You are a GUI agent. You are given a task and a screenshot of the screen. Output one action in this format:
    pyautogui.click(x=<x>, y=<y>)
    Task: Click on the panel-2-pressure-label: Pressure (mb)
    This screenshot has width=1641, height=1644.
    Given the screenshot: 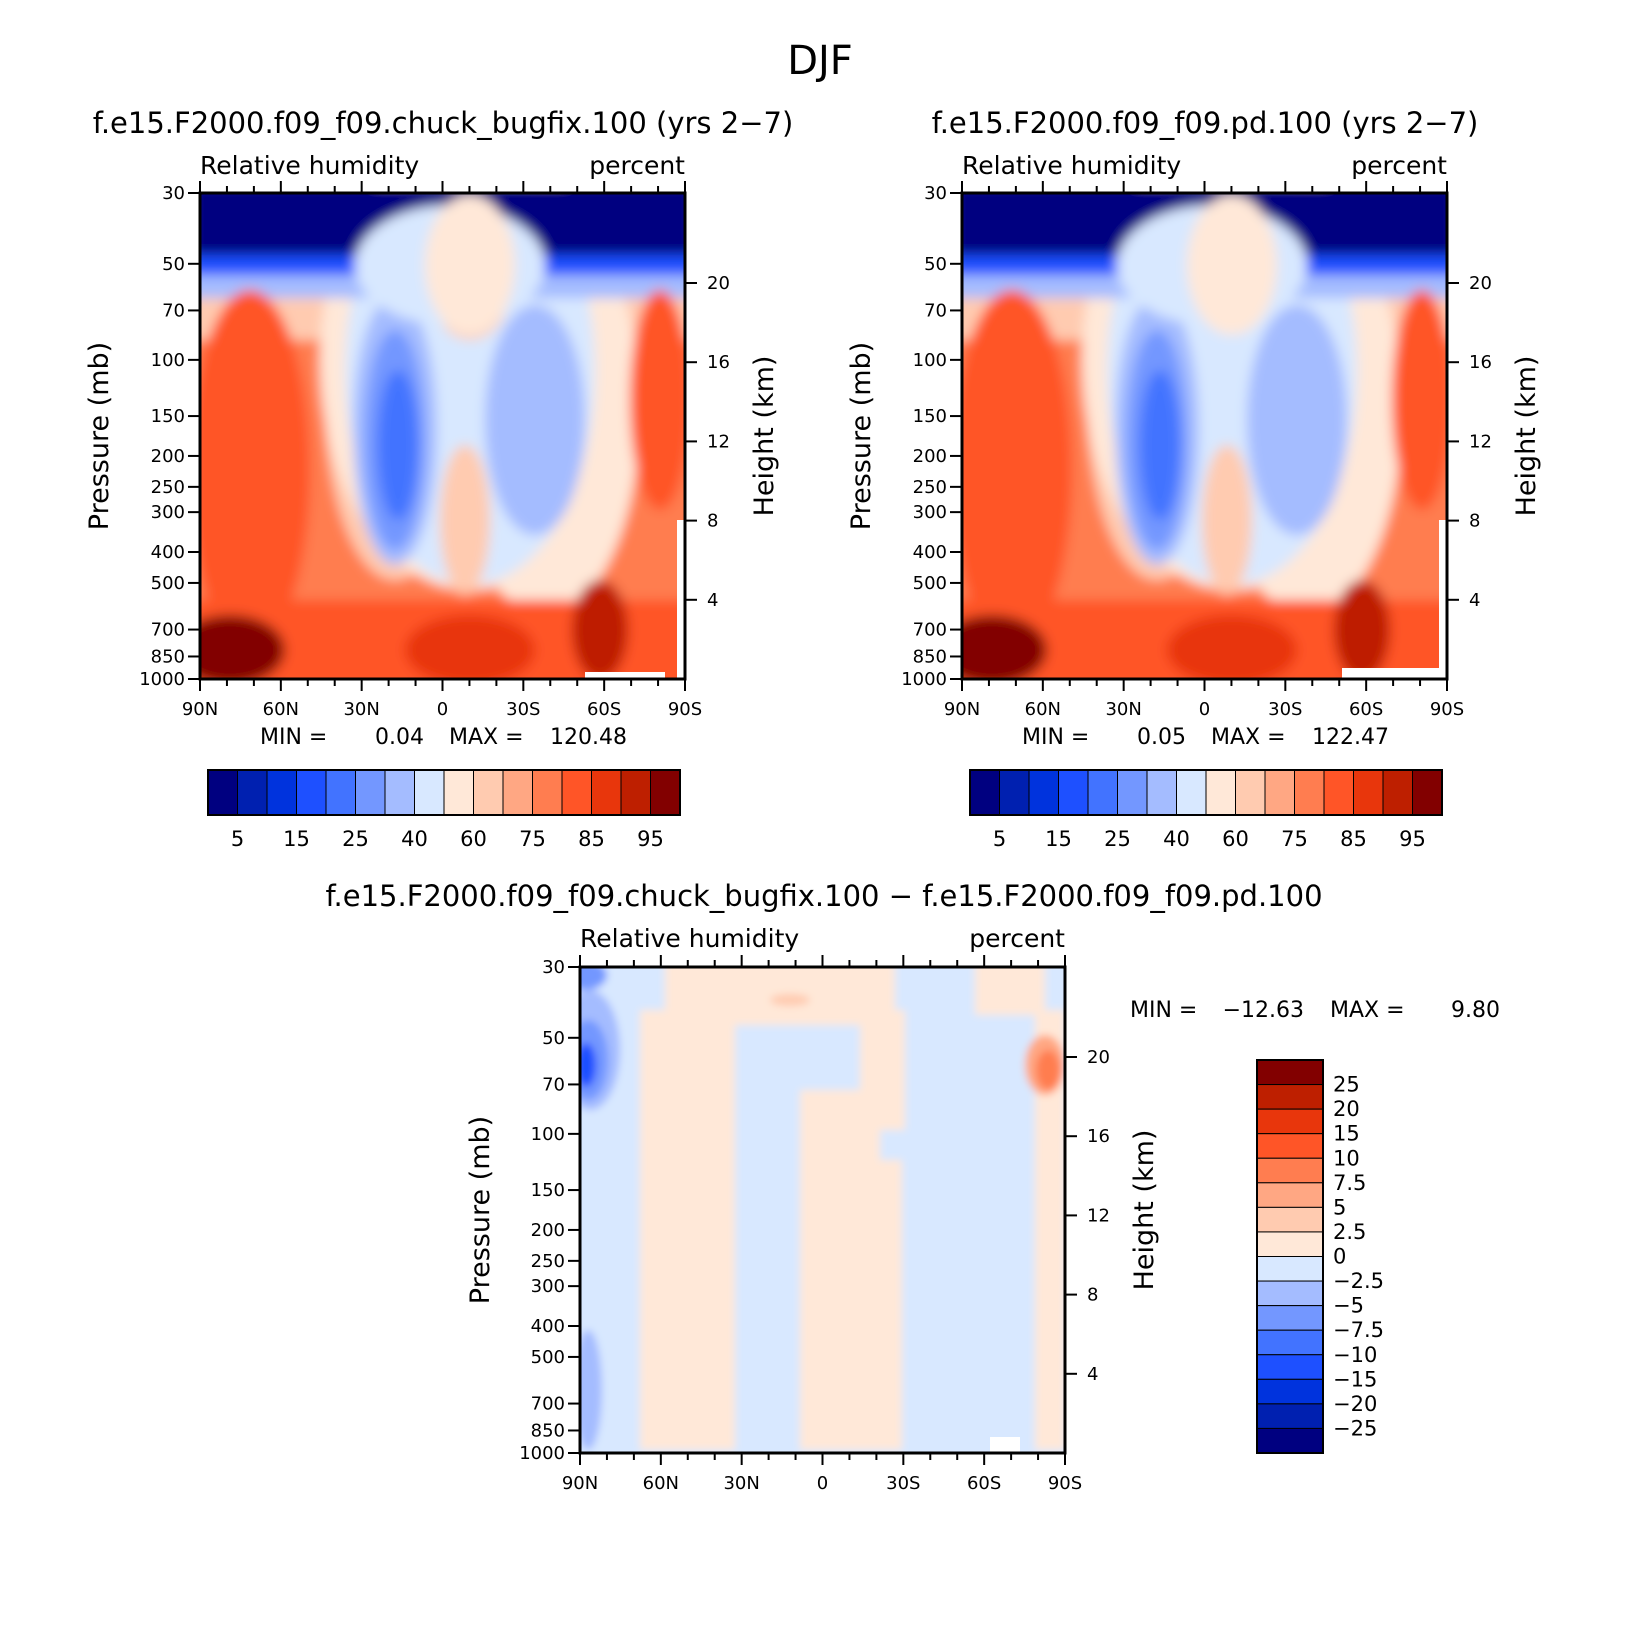 What is the action you would take?
    pyautogui.click(x=861, y=436)
    